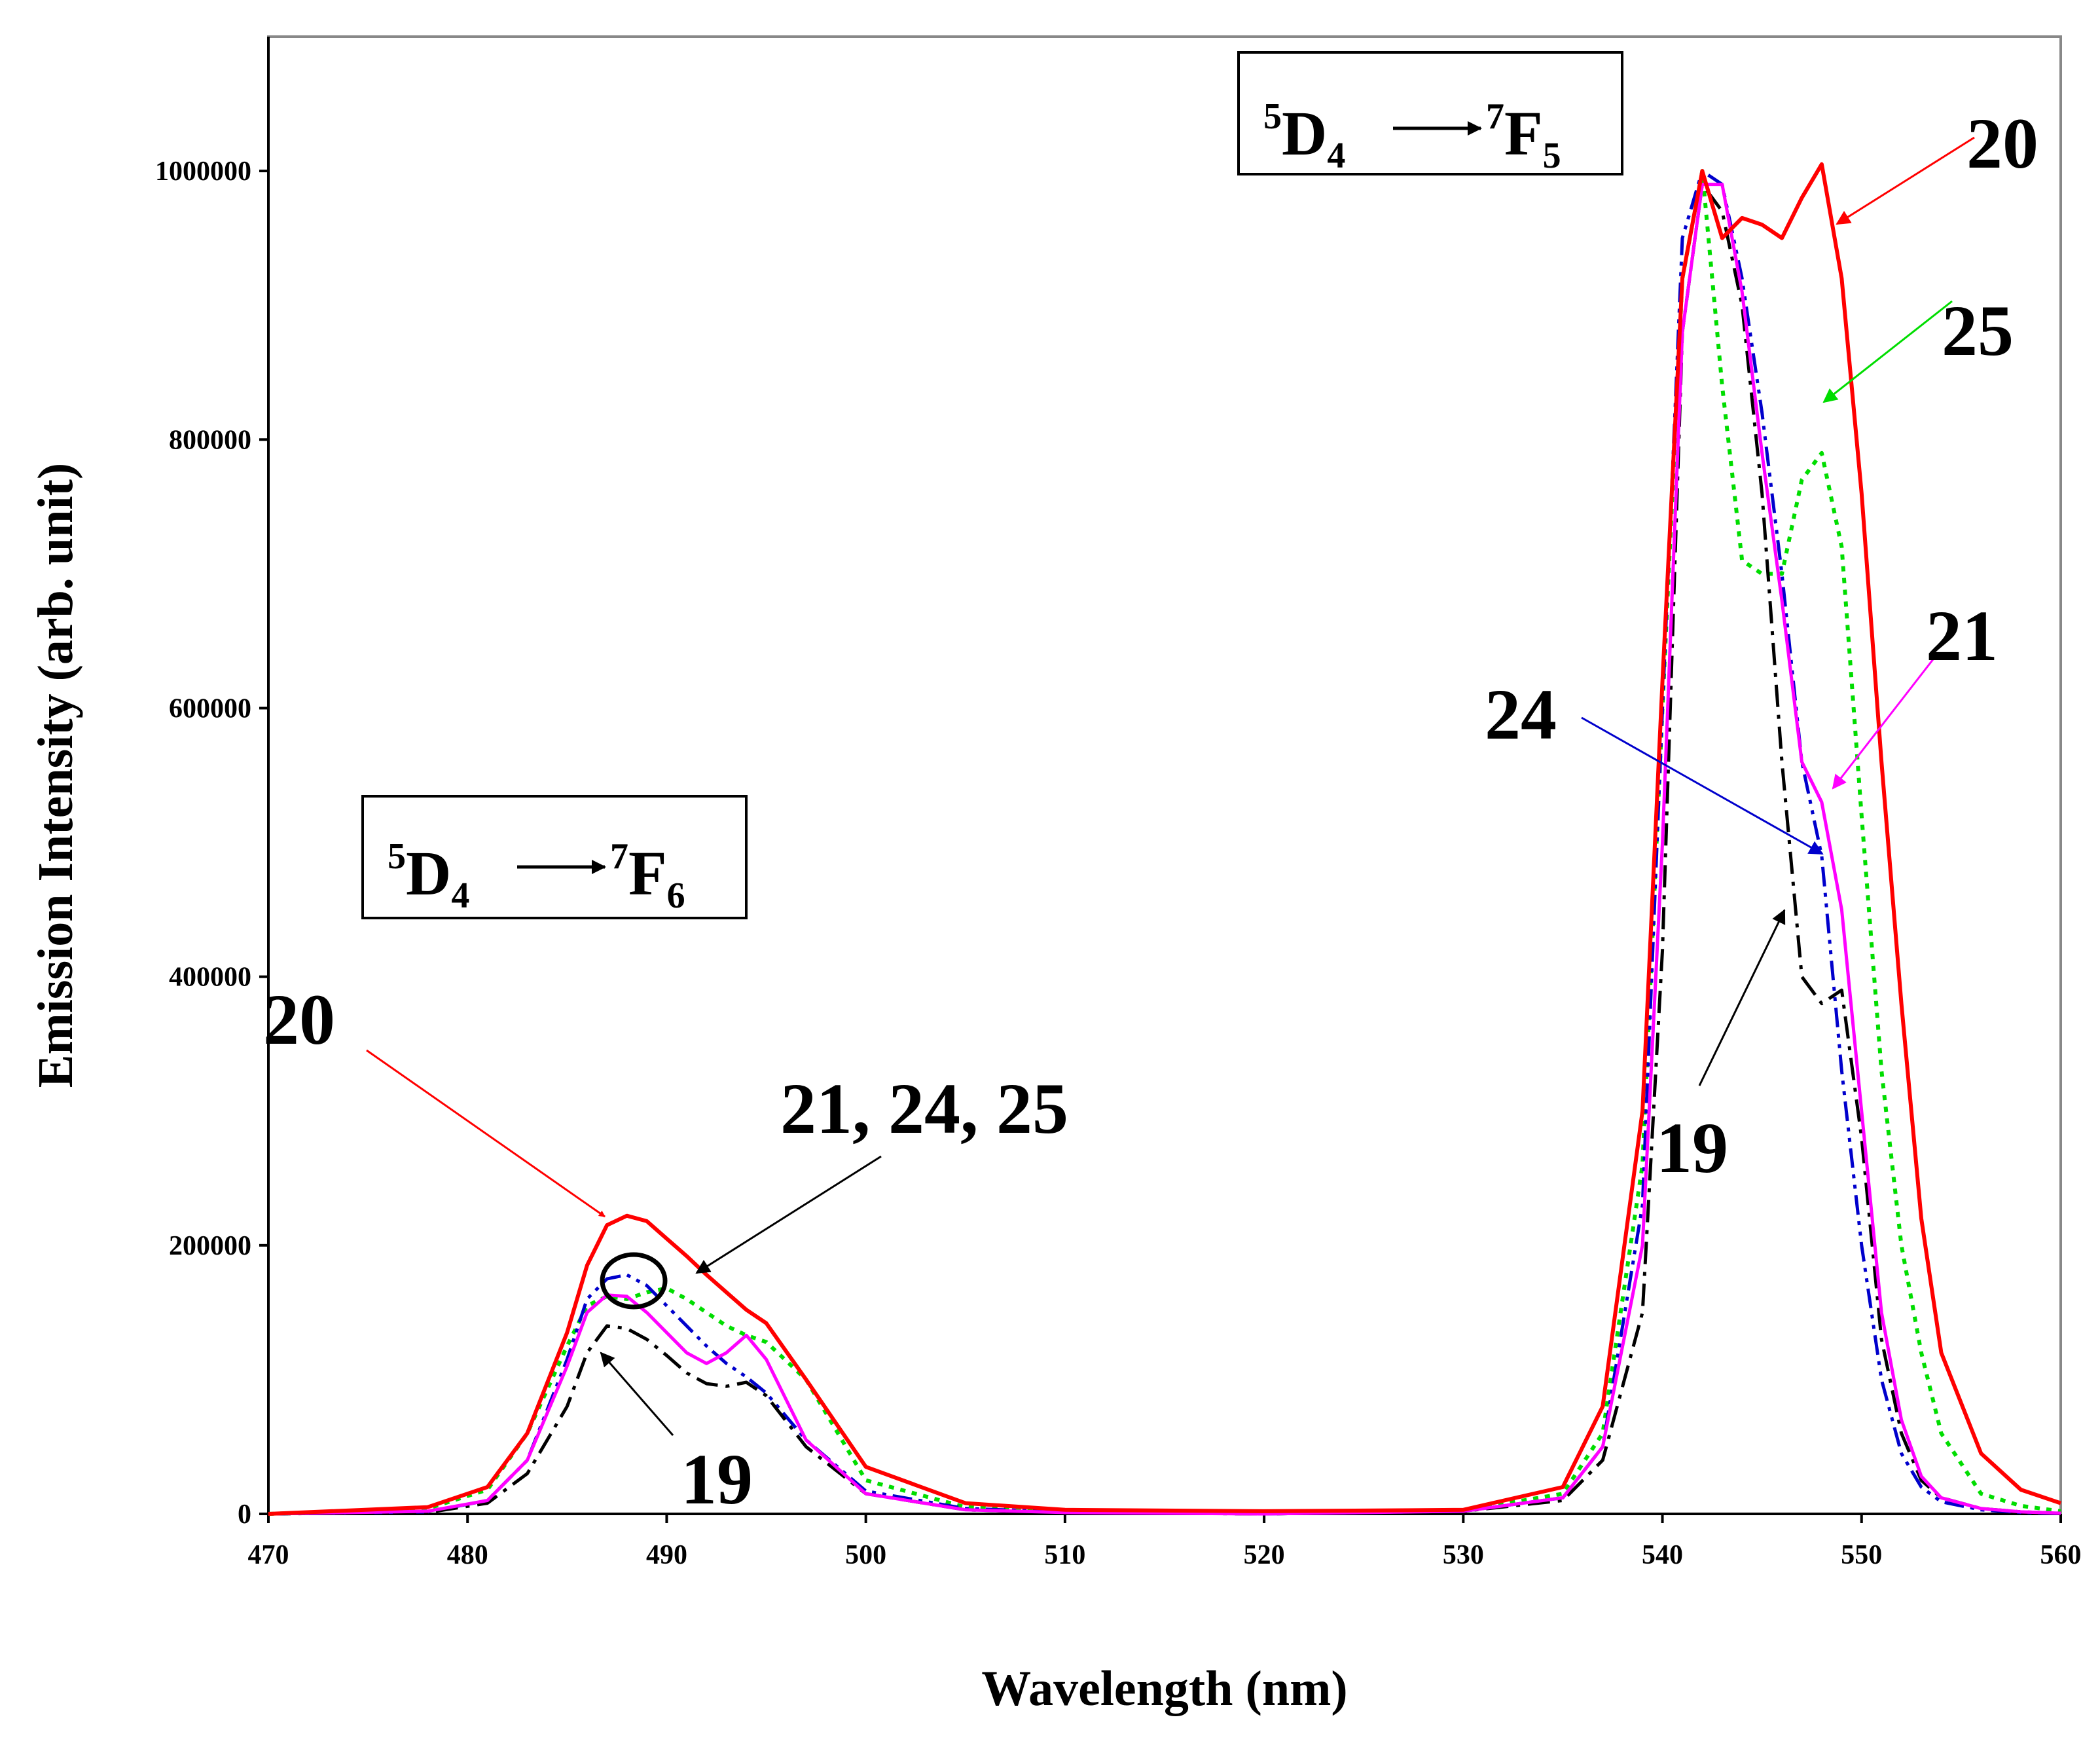 The image size is (2100, 1747). Describe the element at coordinates (1304, 133) in the screenshot. I see `f5-upper: D` at that location.